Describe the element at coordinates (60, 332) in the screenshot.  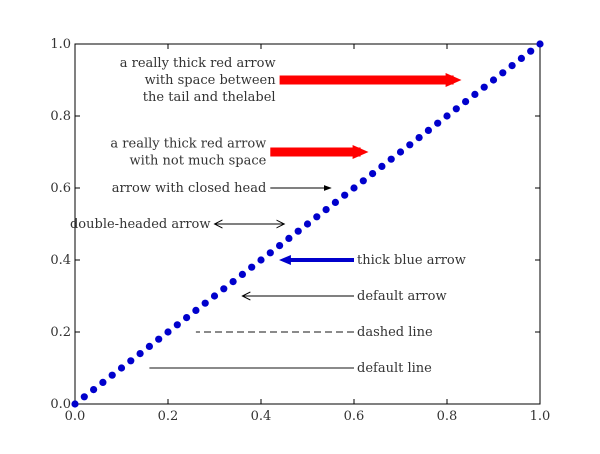
I see `y-tick-label: 0.2` at that location.